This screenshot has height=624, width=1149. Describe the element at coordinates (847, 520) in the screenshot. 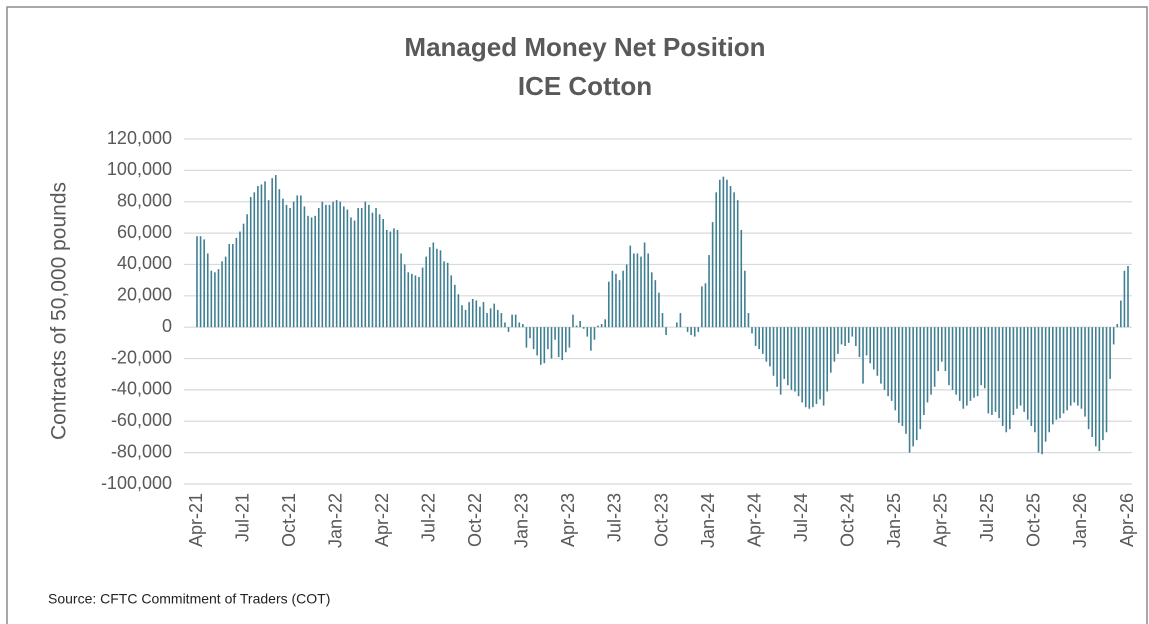

I see `x-tick-label: Oct-24` at that location.